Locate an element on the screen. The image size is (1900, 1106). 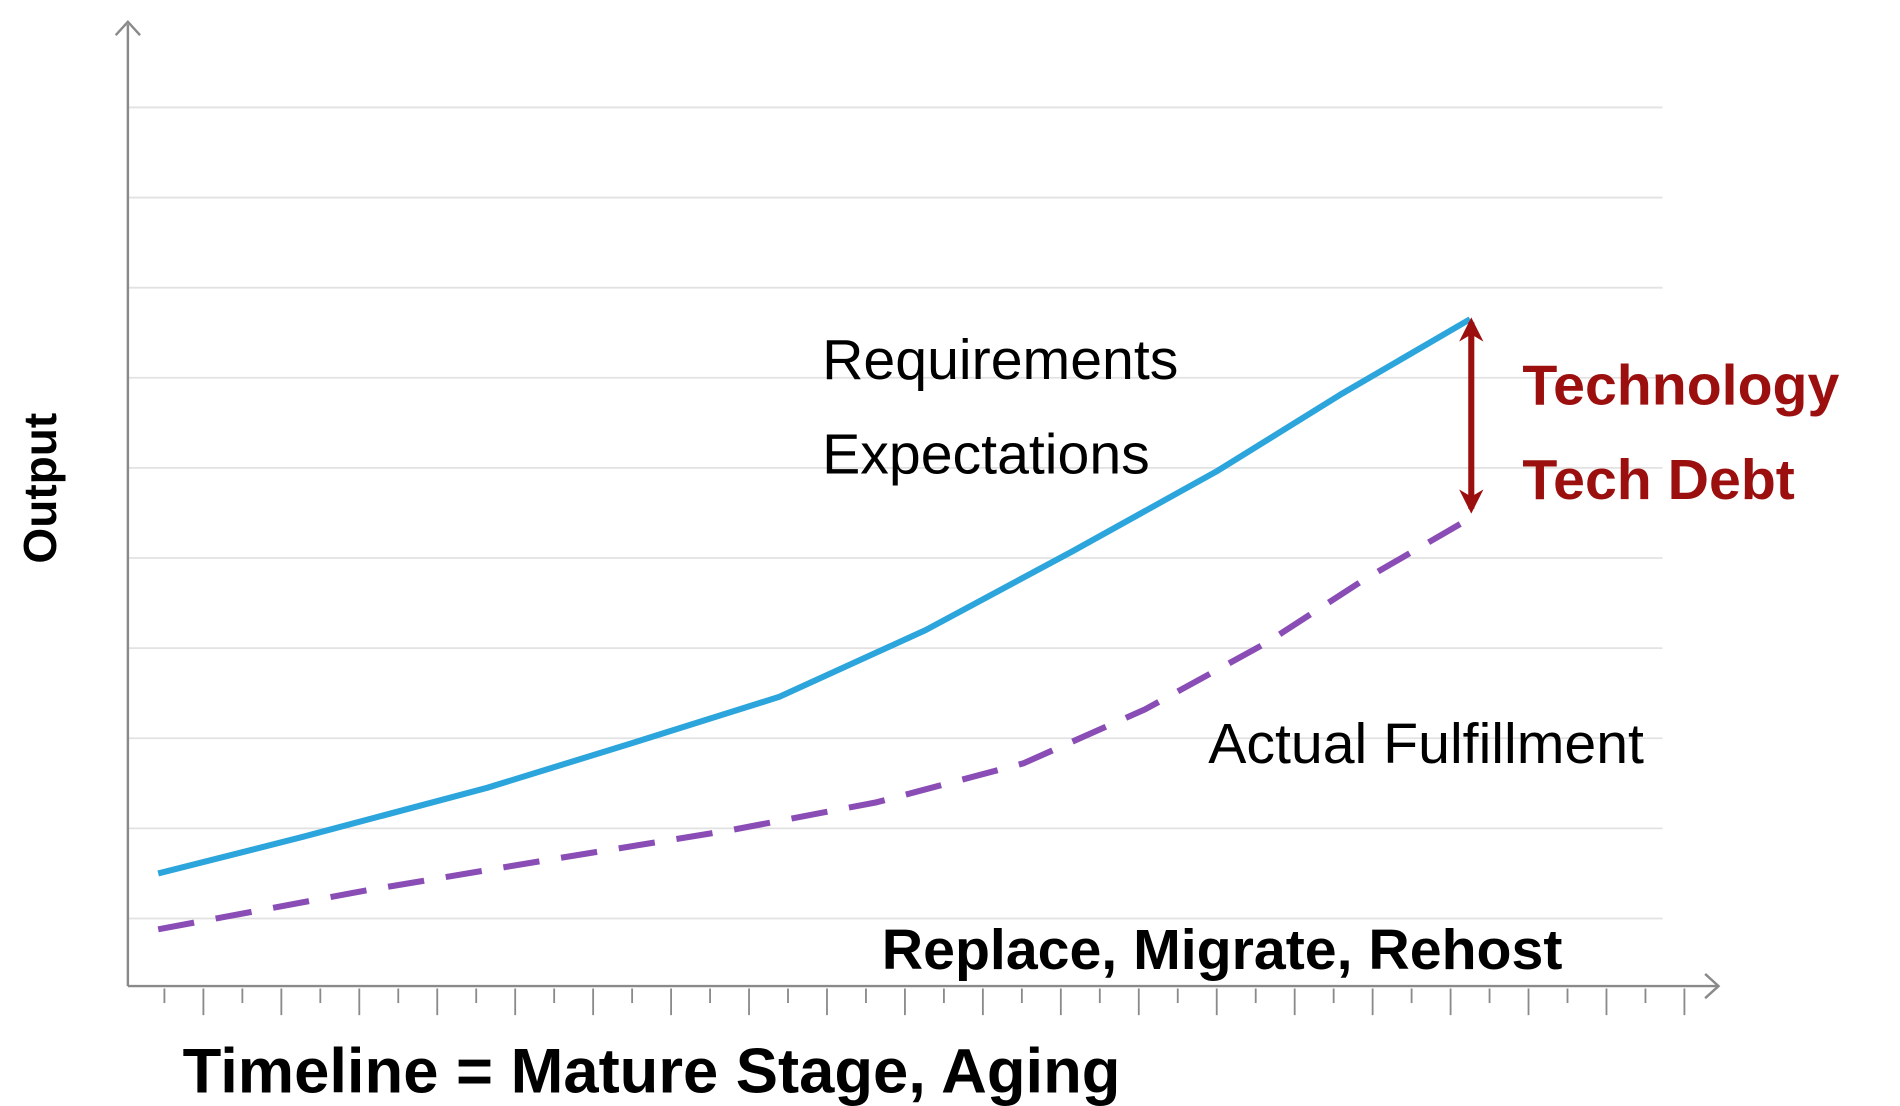
x-axis-label: Timeline = Mature Stage, Aging is located at coordinates (652, 1071).